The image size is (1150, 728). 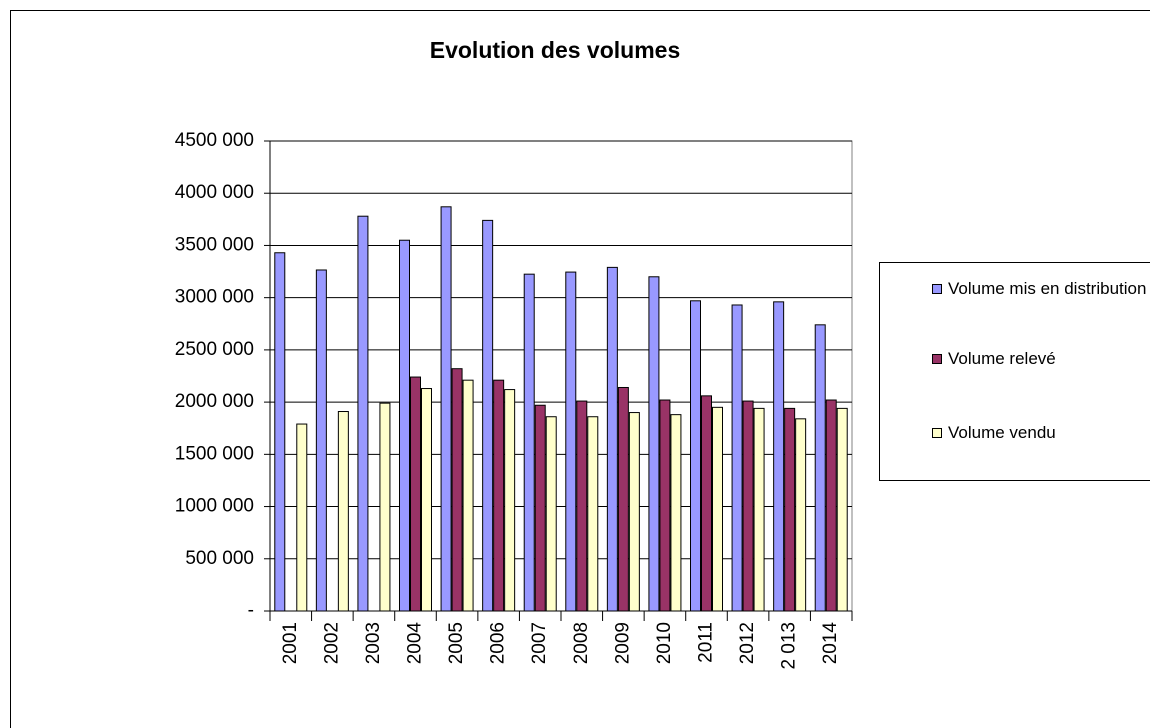 What do you see at coordinates (214, 506) in the screenshot?
I see `y-tick-label: 1000 000` at bounding box center [214, 506].